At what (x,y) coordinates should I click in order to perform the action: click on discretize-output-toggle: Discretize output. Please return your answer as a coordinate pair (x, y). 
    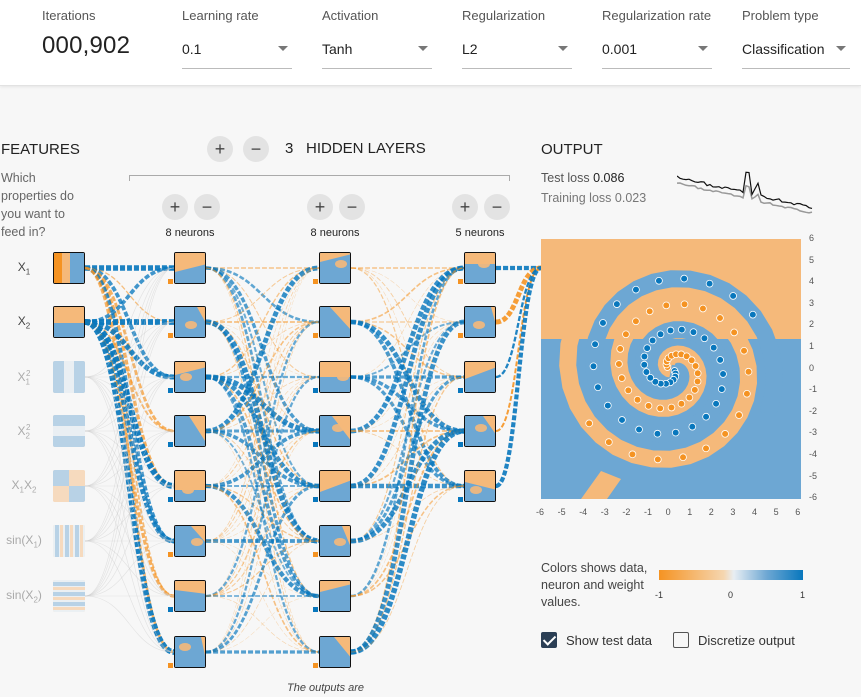
    Looking at the image, I should click on (734, 640).